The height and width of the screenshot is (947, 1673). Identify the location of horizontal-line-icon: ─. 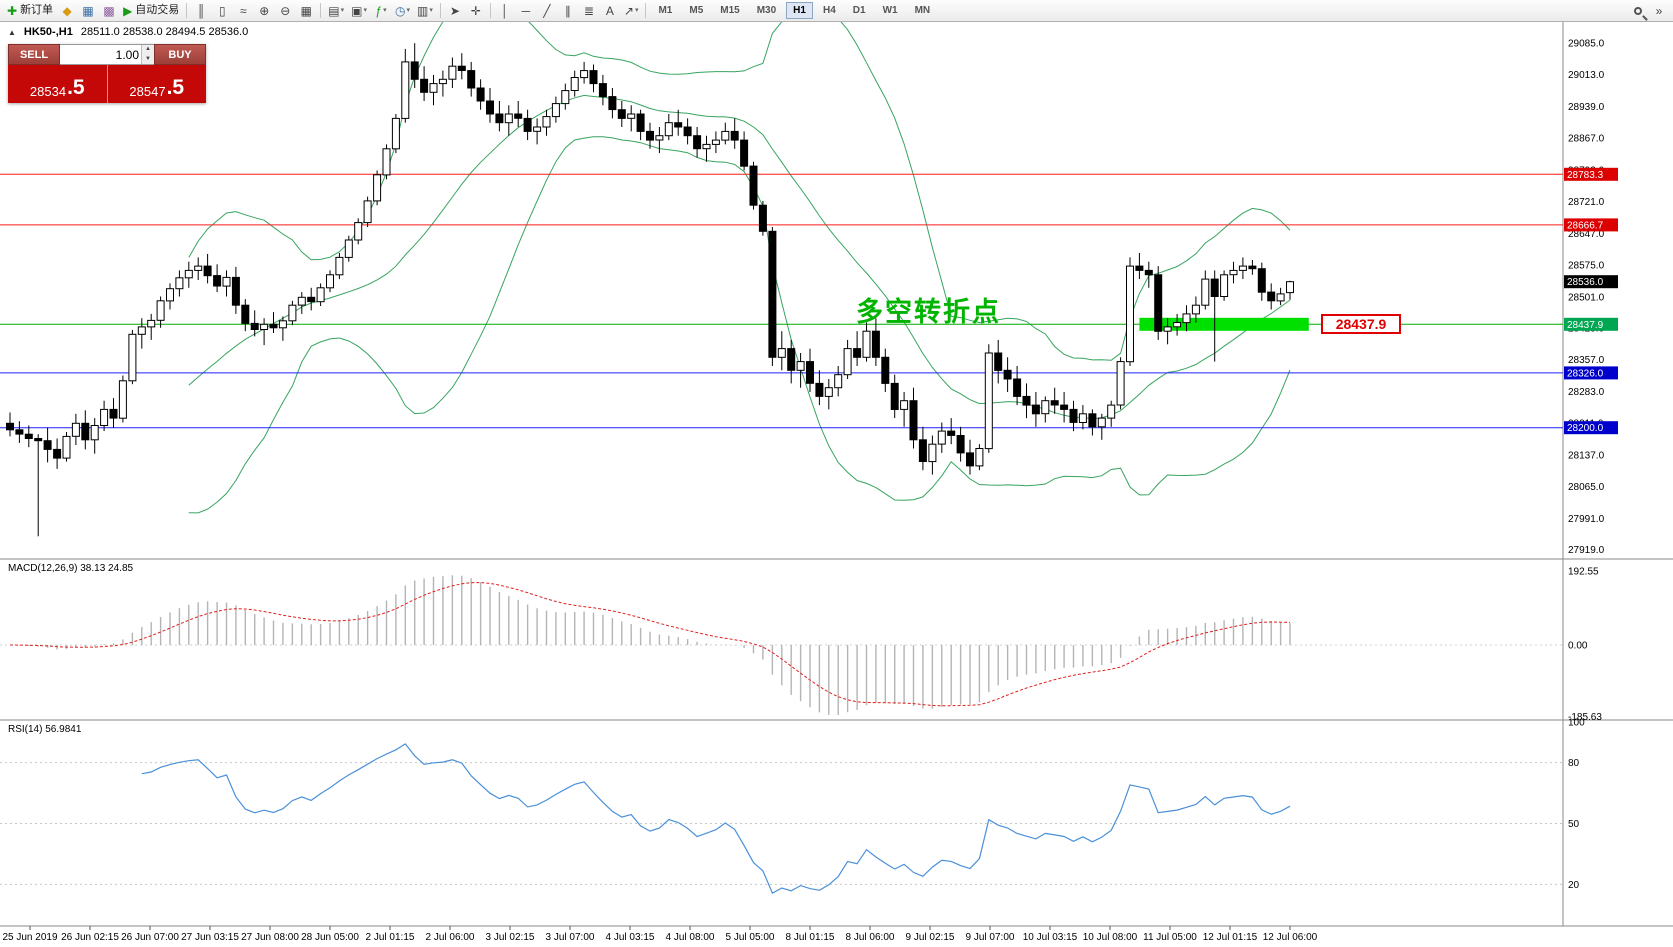
(526, 10).